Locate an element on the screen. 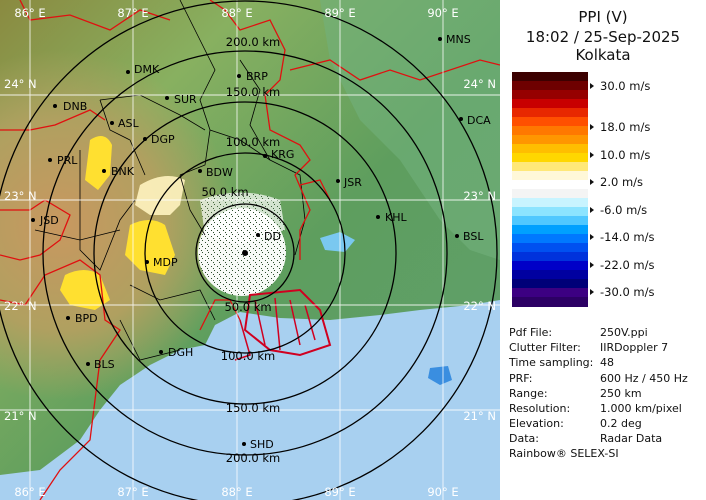 This screenshot has height=500, width=706. station-dgh: DGH is located at coordinates (176, 352).